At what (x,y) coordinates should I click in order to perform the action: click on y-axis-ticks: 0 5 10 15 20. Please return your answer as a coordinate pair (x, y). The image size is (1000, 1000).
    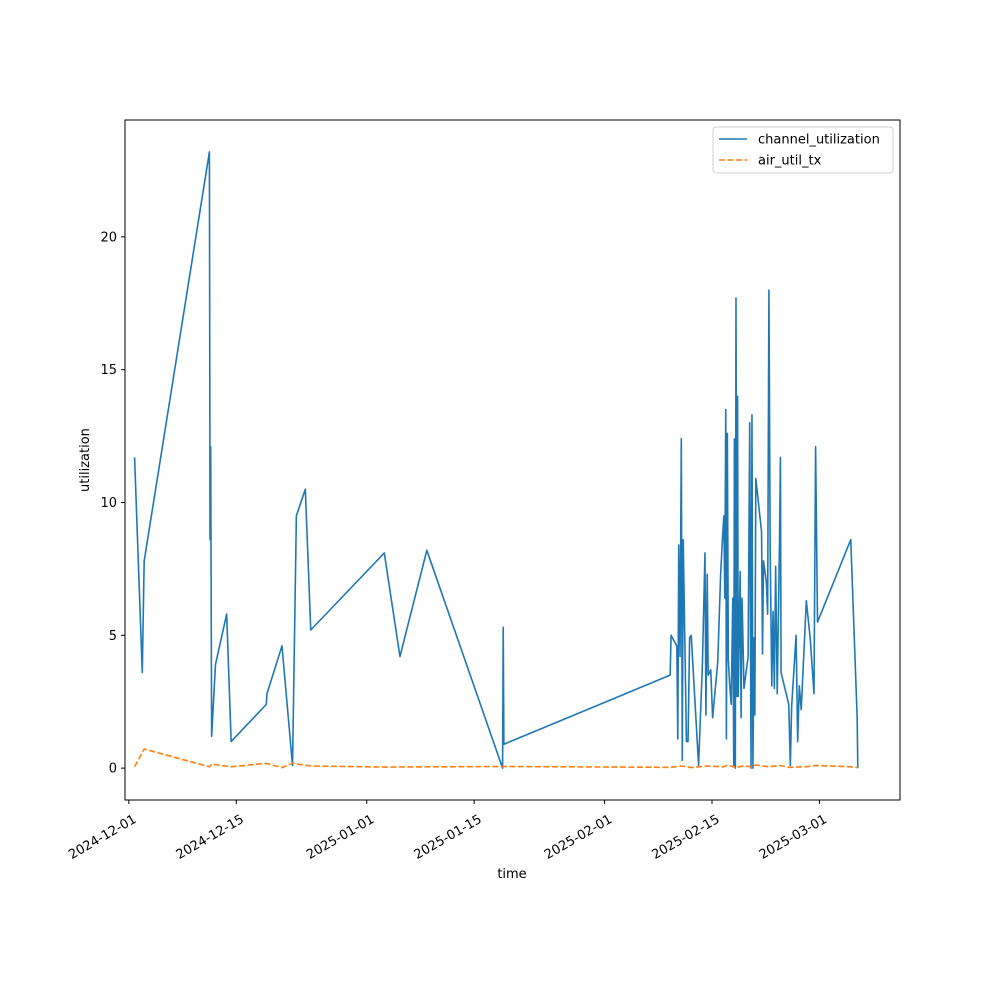
    Looking at the image, I should click on (112, 503).